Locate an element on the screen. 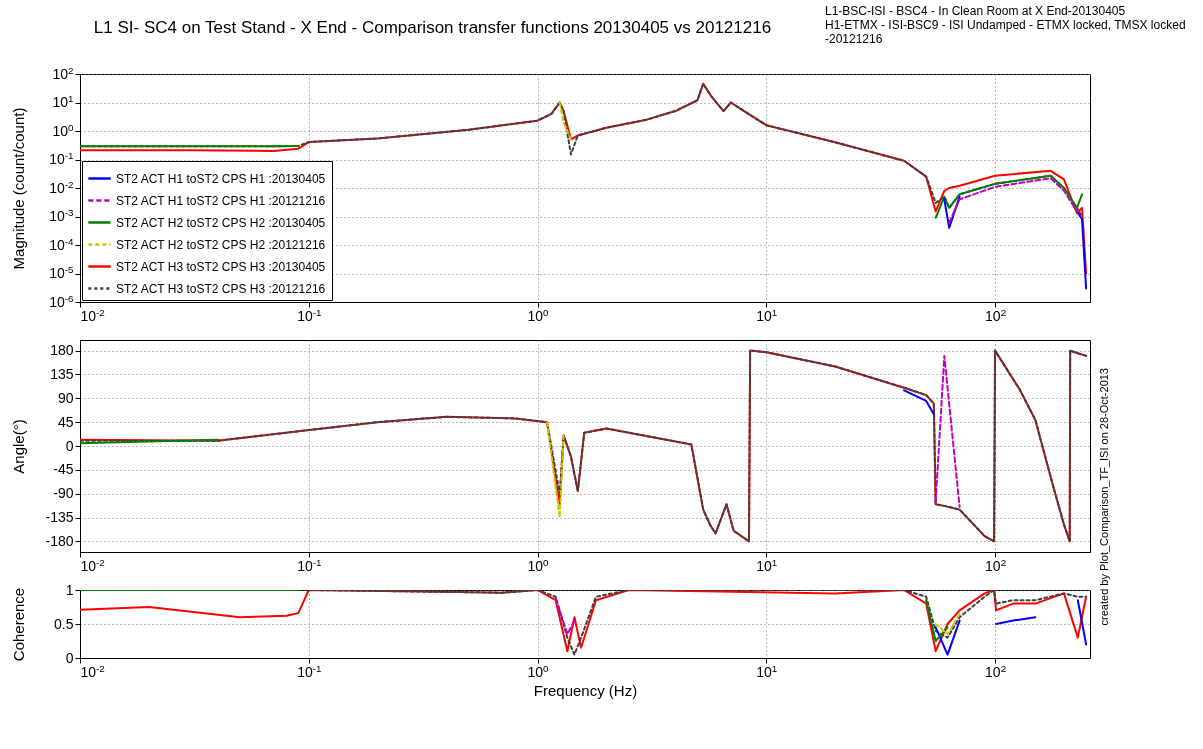 The width and height of the screenshot is (1203, 749). legend-label: ST2 ACT H3 toST2 CPS H3 :20130405 is located at coordinates (221, 266).